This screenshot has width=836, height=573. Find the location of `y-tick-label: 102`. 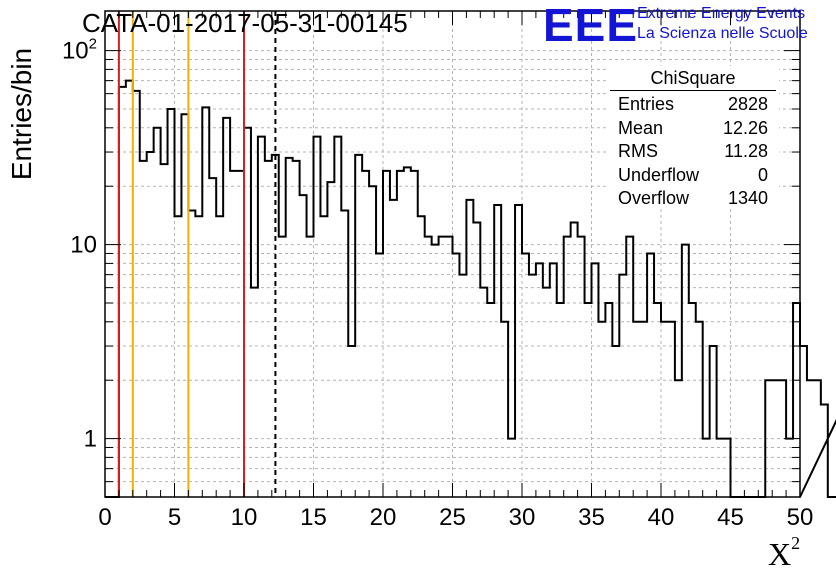

y-tick-label: 102 is located at coordinates (79, 50).